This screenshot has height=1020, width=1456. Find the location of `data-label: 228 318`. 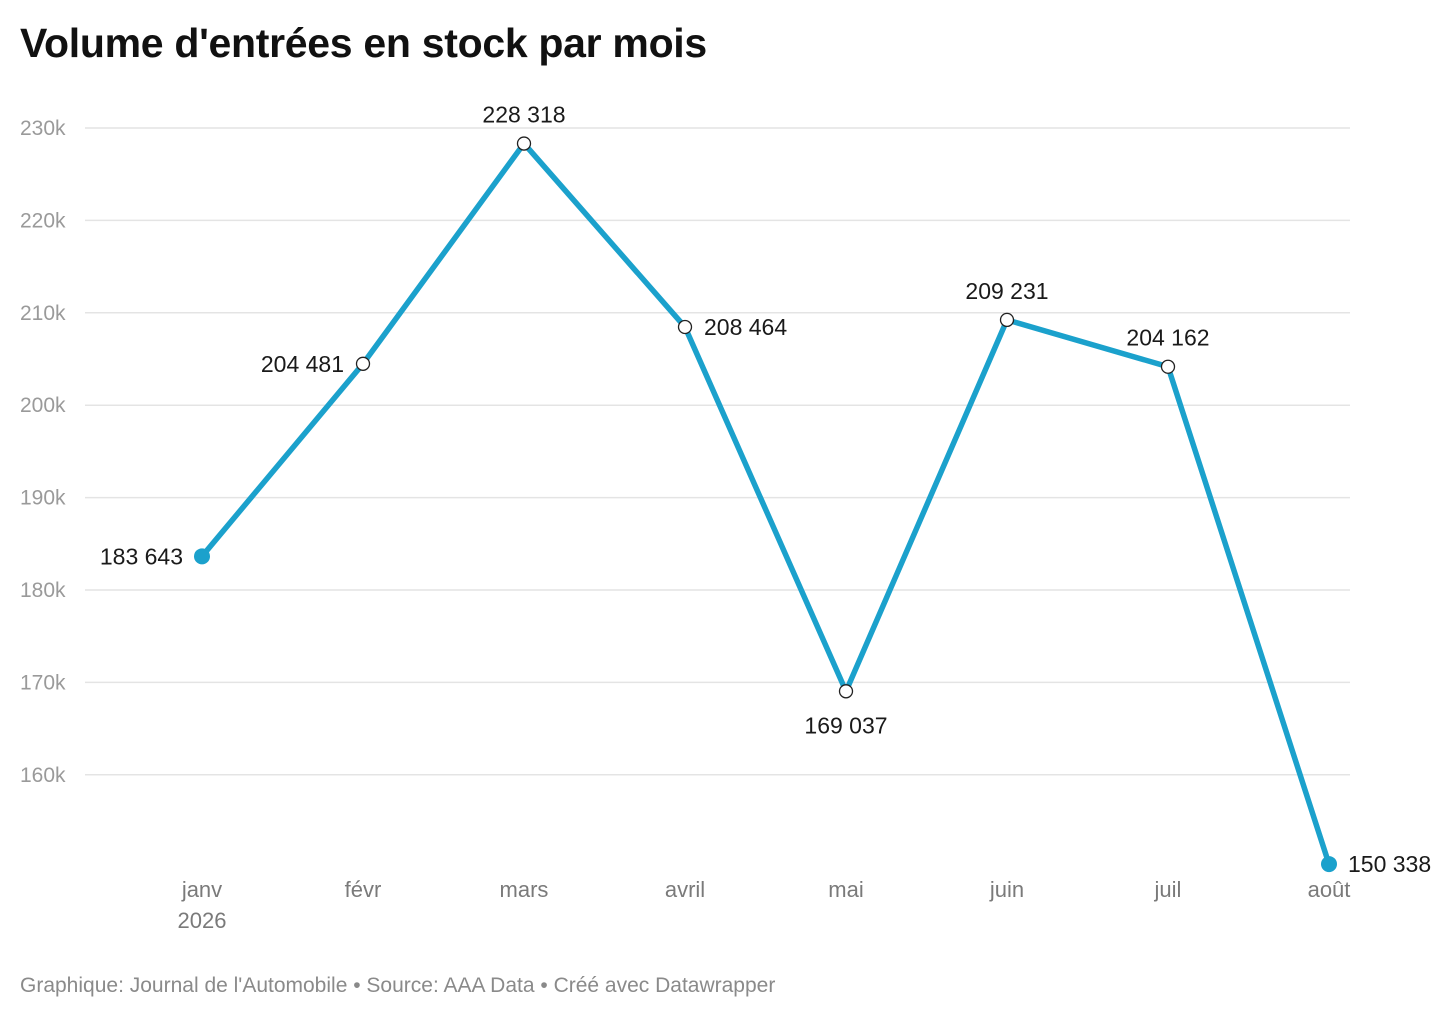

data-label: 228 318 is located at coordinates (523, 115).